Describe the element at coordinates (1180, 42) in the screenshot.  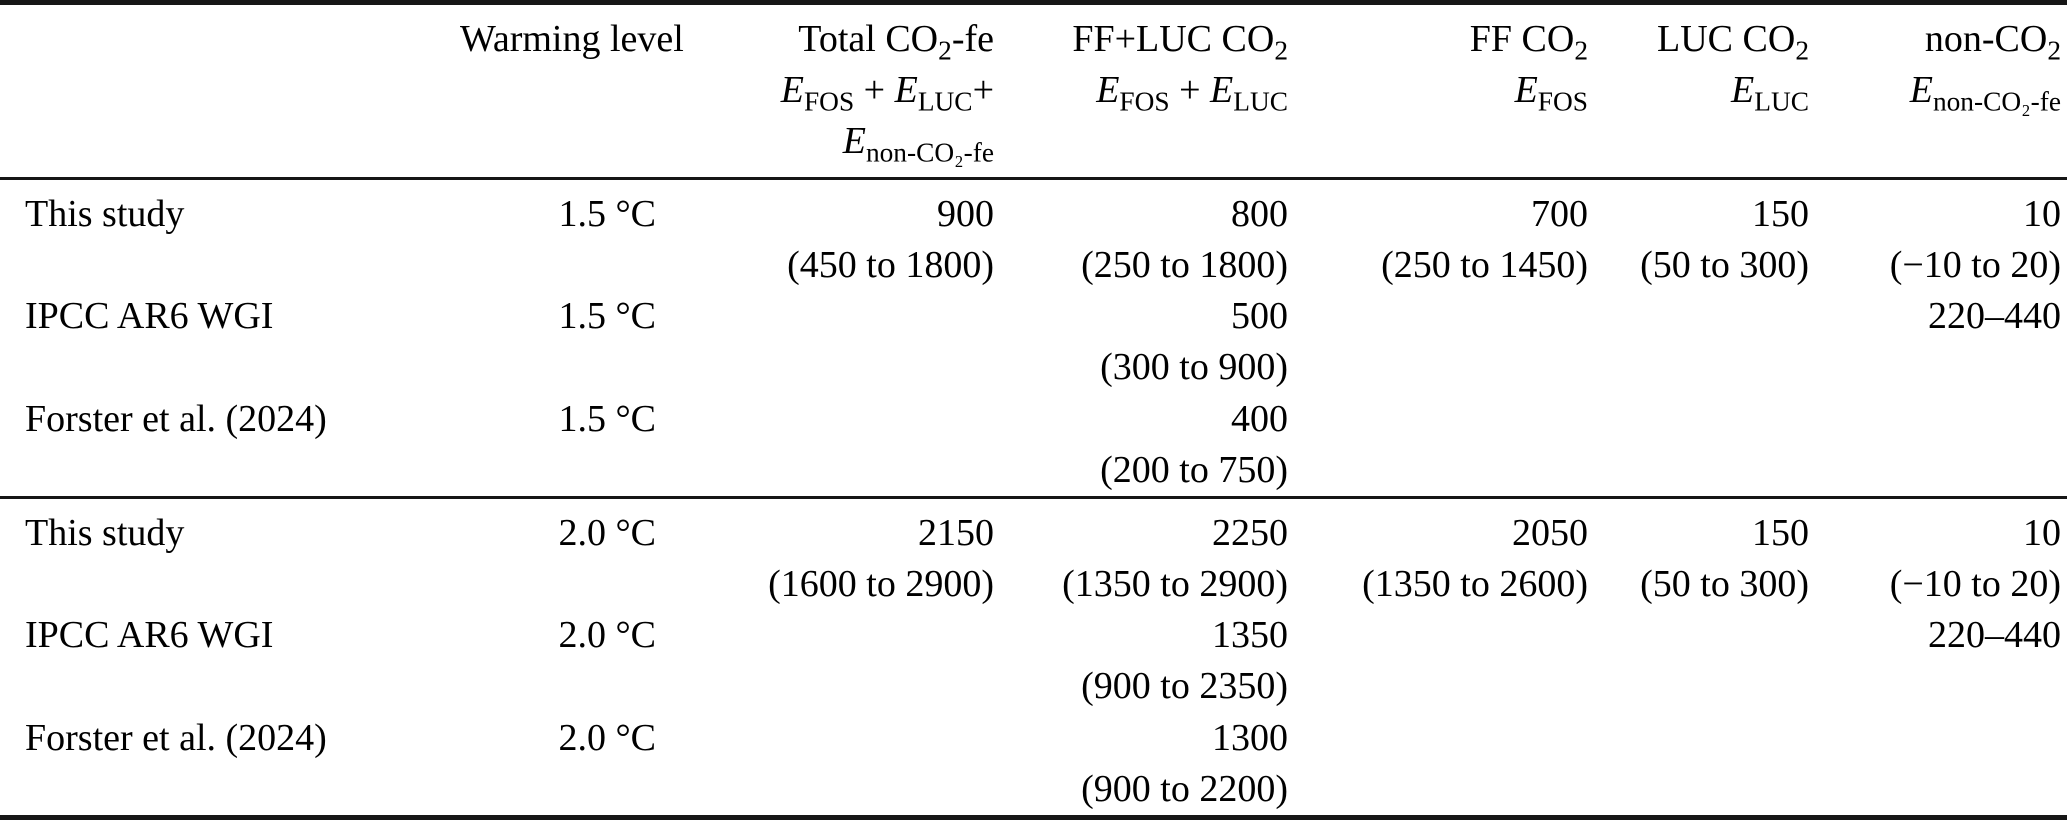
I see `header-line: FF+LUC CO2` at that location.